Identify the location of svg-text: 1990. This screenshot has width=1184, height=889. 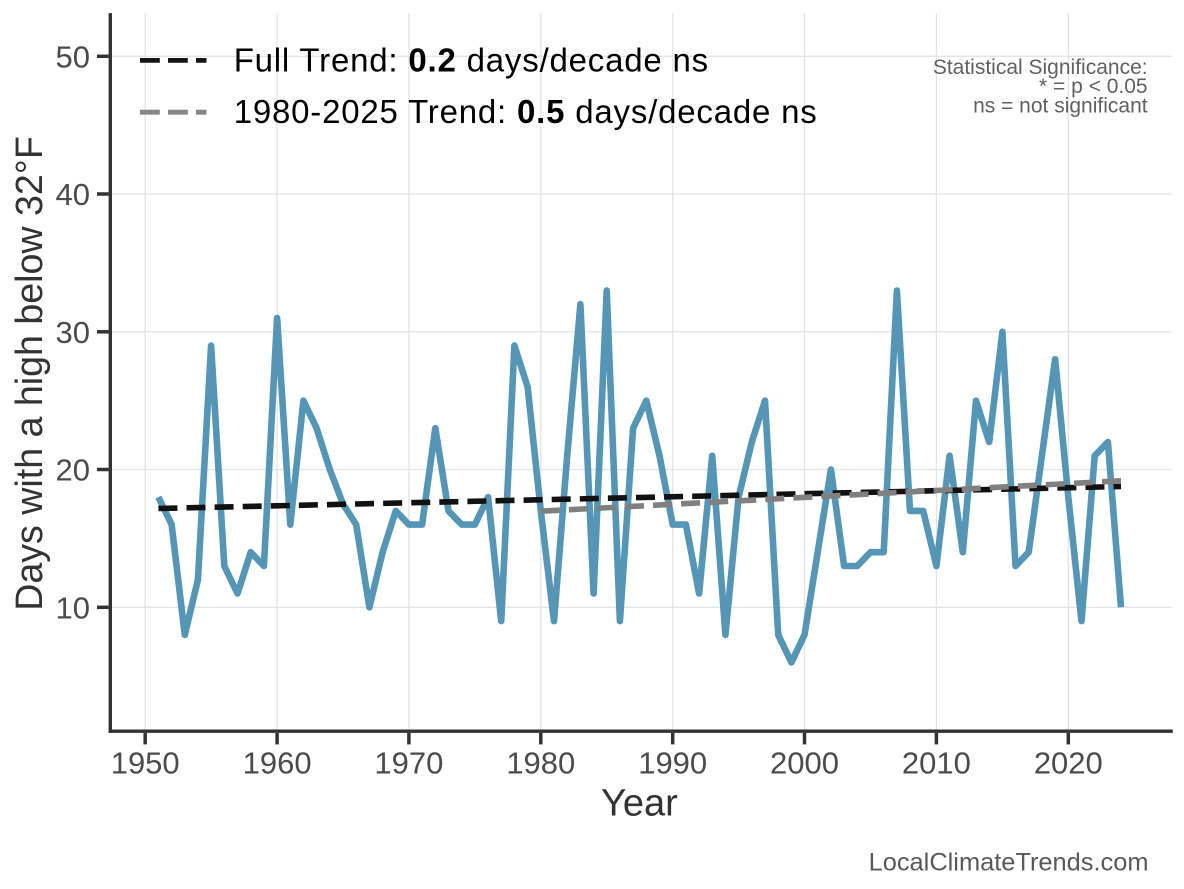
(672, 762).